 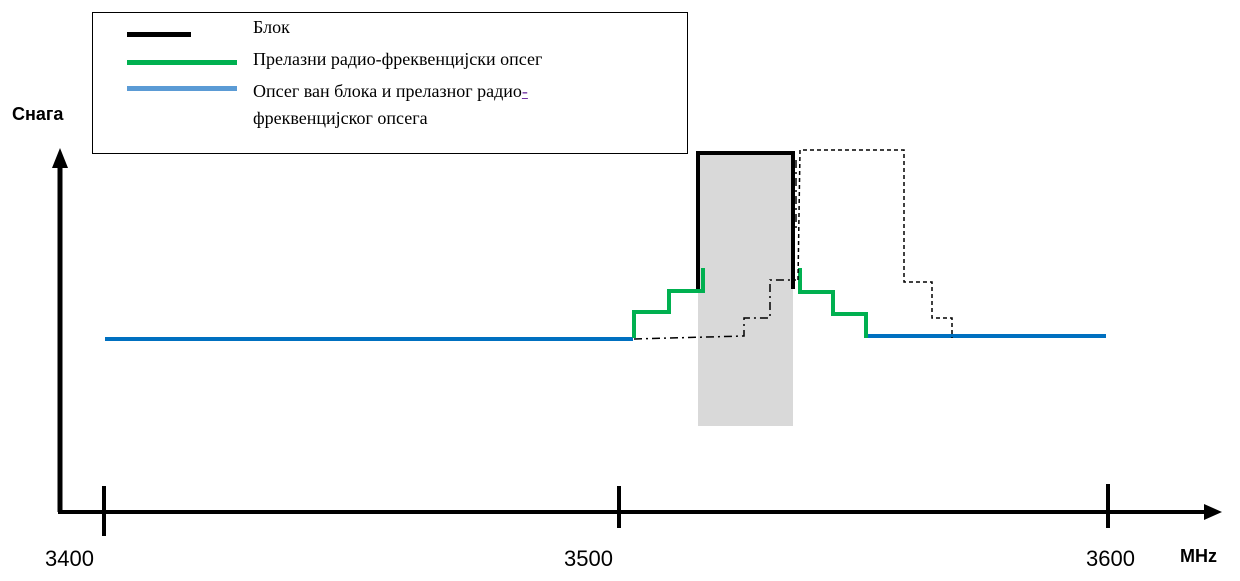 What do you see at coordinates (38, 114) in the screenshot?
I see `y-axis-label: Снага` at bounding box center [38, 114].